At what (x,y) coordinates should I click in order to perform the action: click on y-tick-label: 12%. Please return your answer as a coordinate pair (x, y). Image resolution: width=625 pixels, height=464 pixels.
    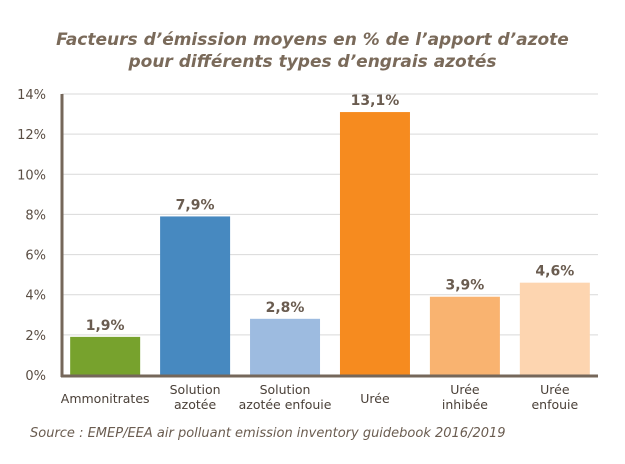
    Looking at the image, I should click on (31, 135).